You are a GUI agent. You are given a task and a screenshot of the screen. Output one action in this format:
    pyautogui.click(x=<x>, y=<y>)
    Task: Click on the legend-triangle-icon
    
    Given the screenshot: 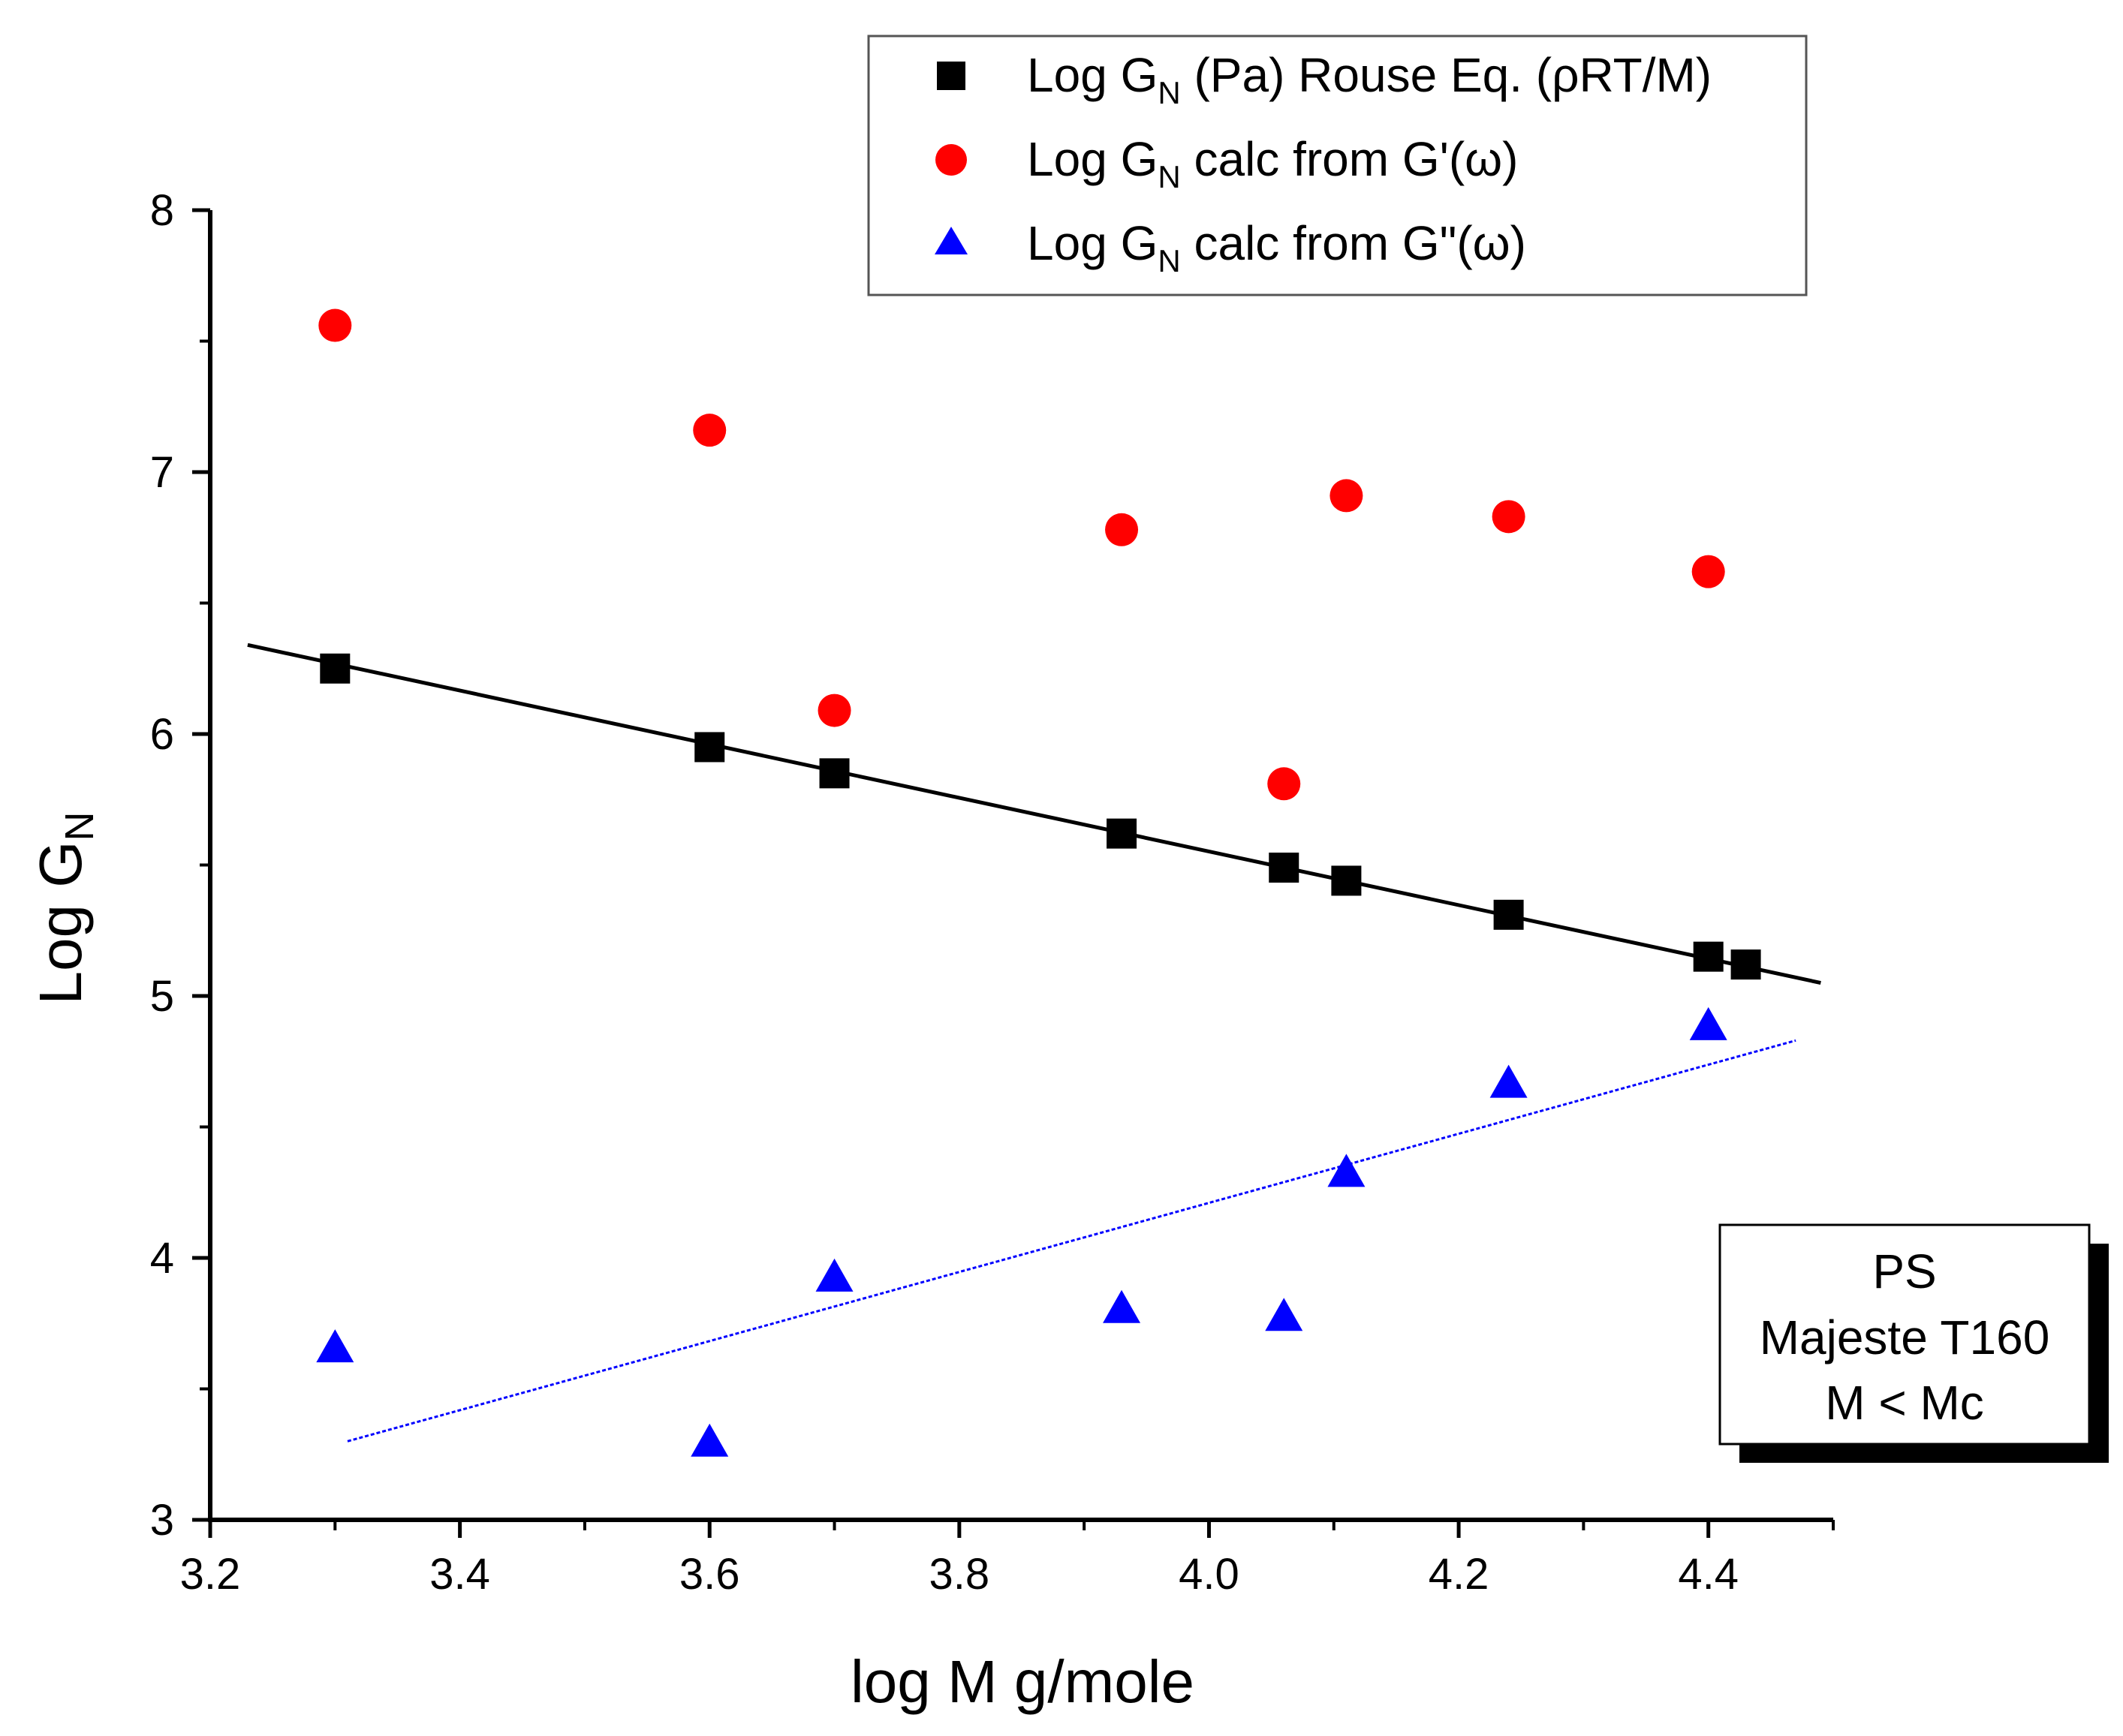 What is the action you would take?
    pyautogui.click(x=951, y=240)
    